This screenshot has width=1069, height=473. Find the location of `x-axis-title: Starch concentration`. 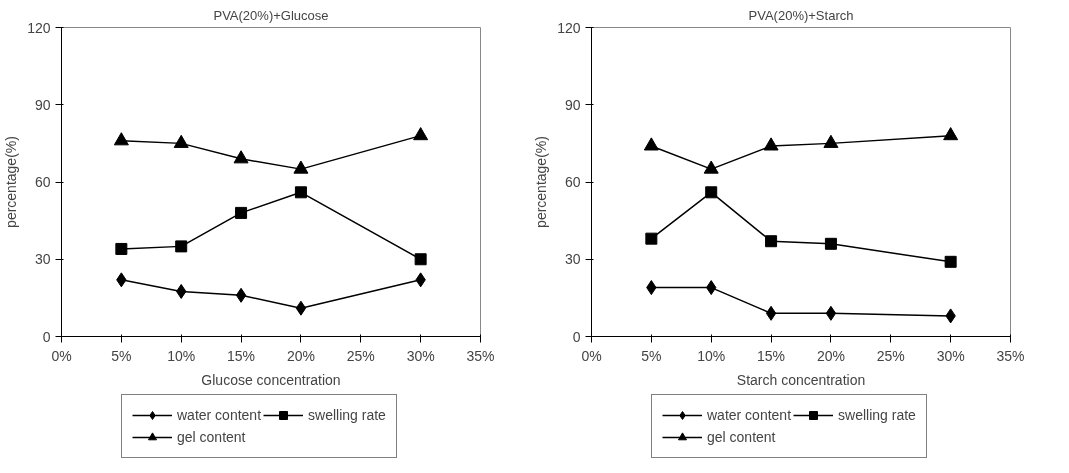

x-axis-title: Starch concentration is located at coordinates (801, 379).